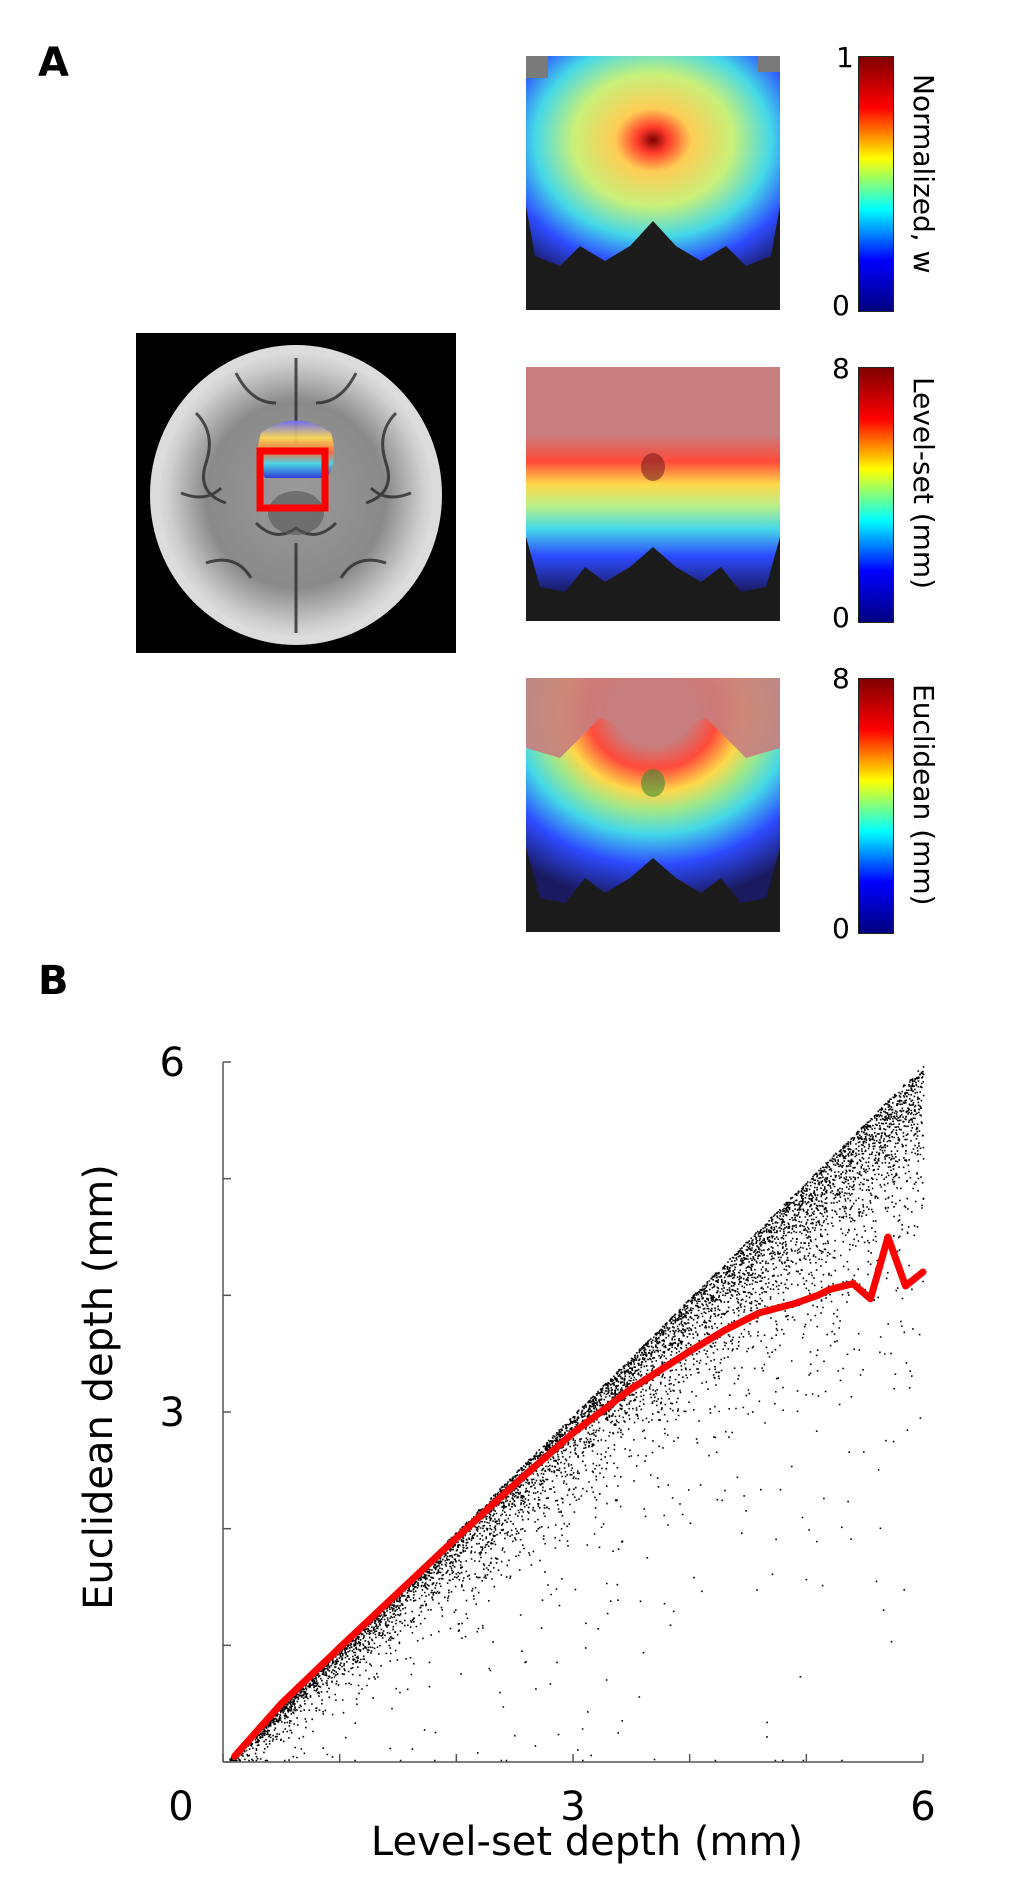  Describe the element at coordinates (172, 1413) in the screenshot. I see `y-tick-label: 3` at that location.